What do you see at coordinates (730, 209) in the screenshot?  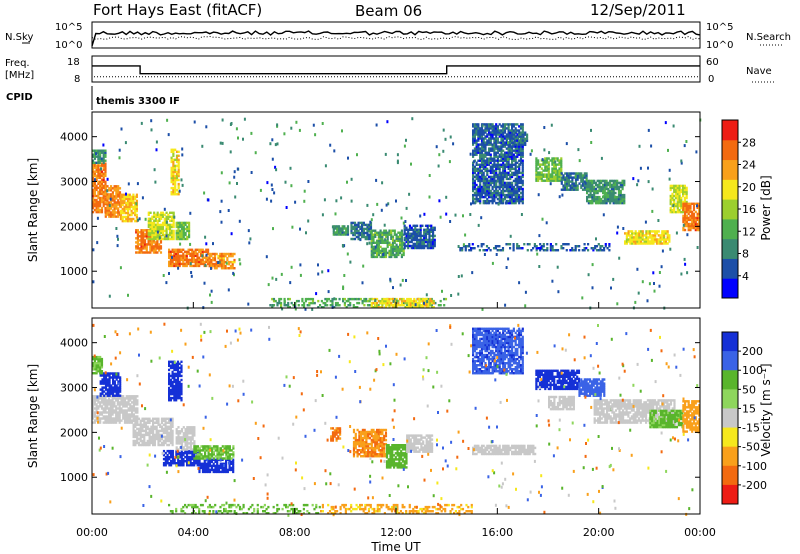 I see `colorbar-swatch` at bounding box center [730, 209].